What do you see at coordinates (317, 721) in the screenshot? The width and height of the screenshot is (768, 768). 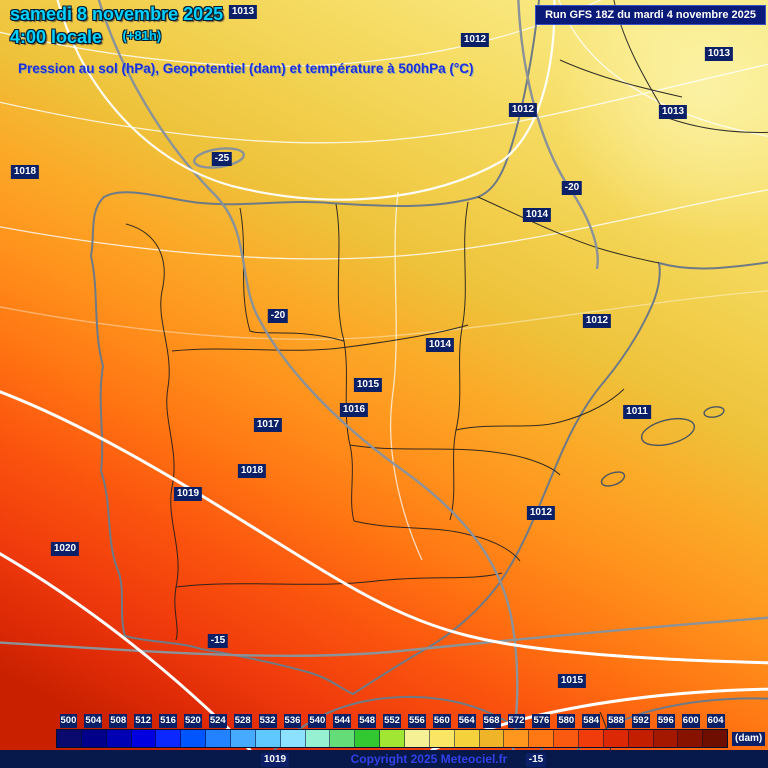 I see `scale-value: 540` at bounding box center [317, 721].